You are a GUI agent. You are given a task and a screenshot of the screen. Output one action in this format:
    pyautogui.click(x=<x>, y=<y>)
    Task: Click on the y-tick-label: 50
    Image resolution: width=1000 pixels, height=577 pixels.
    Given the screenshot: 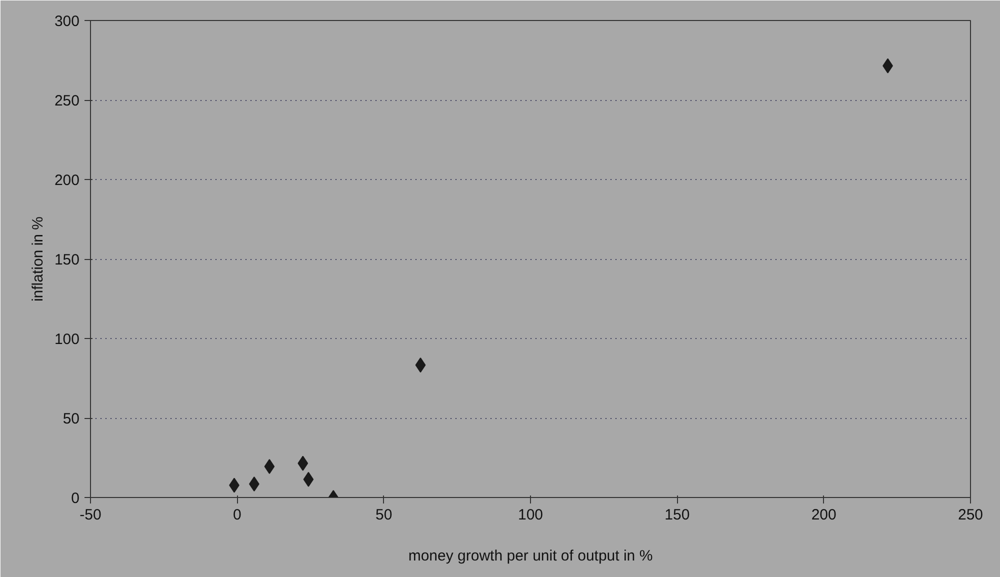 What is the action you would take?
    pyautogui.click(x=71, y=419)
    